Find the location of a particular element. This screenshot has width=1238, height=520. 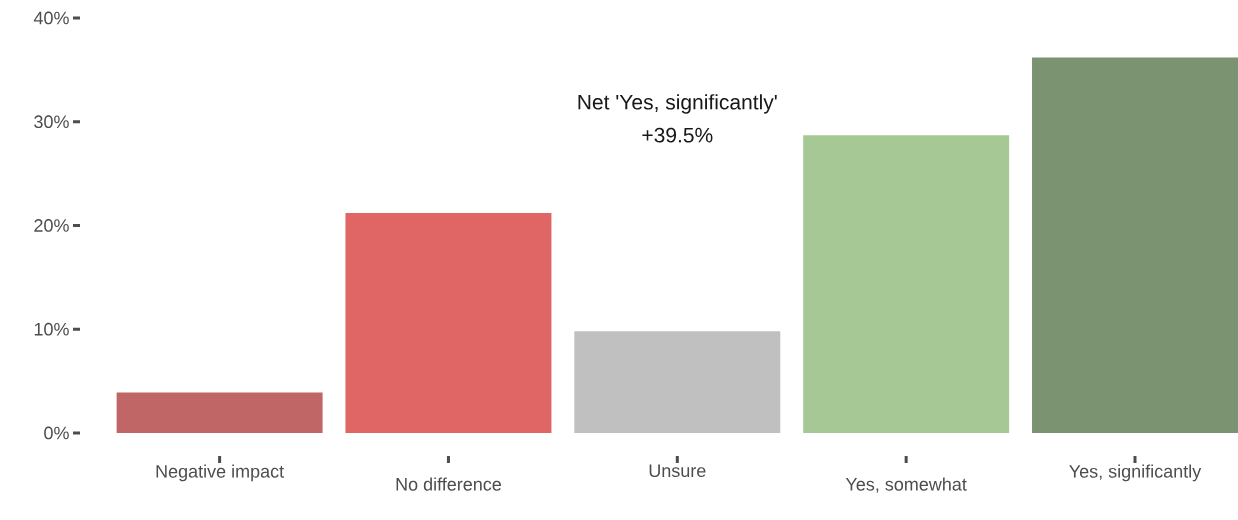

y-tick-label: 30% is located at coordinates (51, 122).